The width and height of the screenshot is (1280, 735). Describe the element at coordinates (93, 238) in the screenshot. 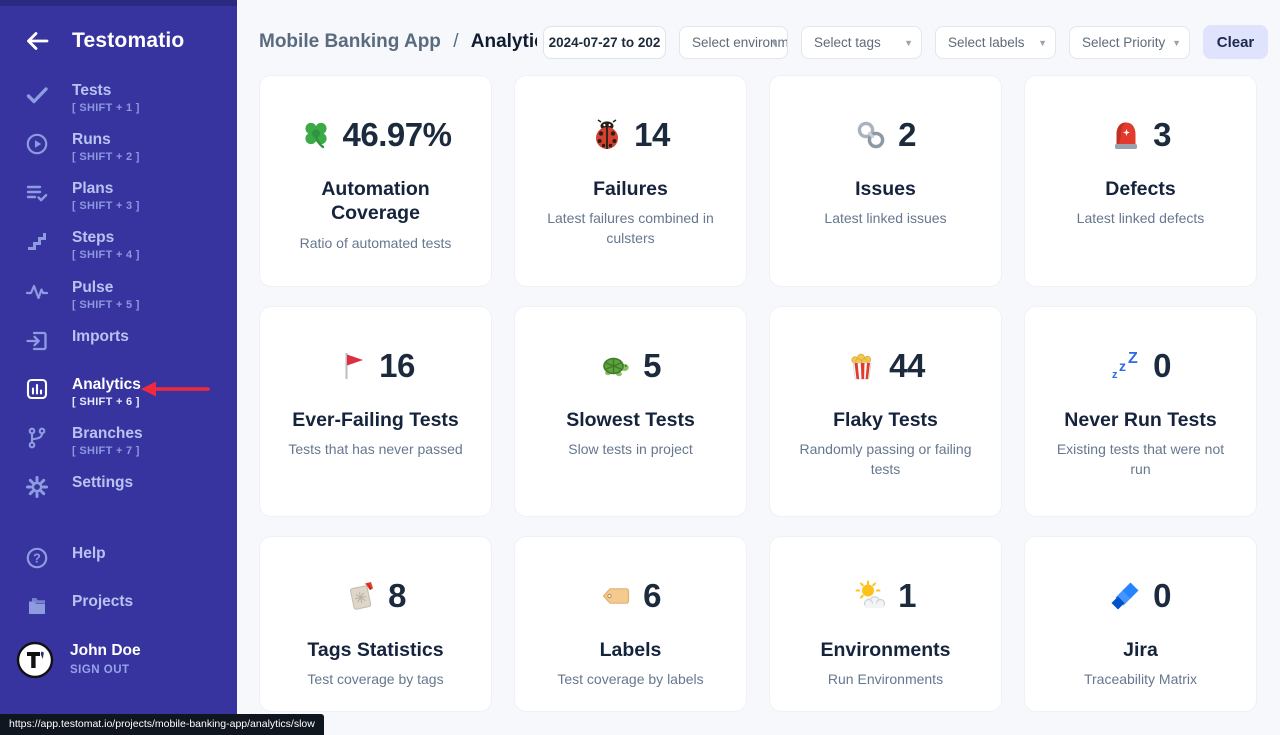

I see `sidebar-item-label: Steps` at that location.